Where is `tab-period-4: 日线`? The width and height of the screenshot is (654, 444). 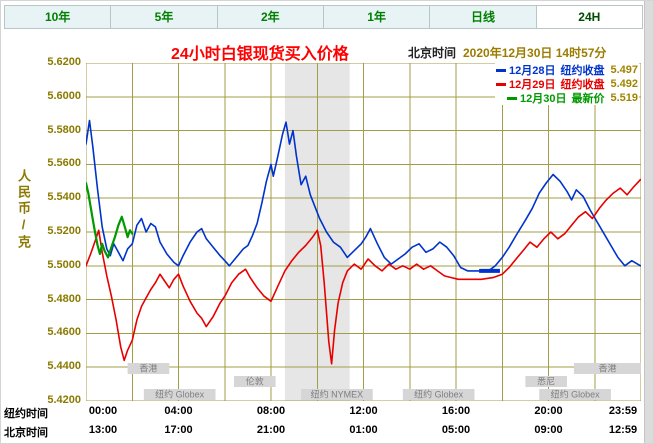
tab-period-4: 日线 is located at coordinates (483, 17).